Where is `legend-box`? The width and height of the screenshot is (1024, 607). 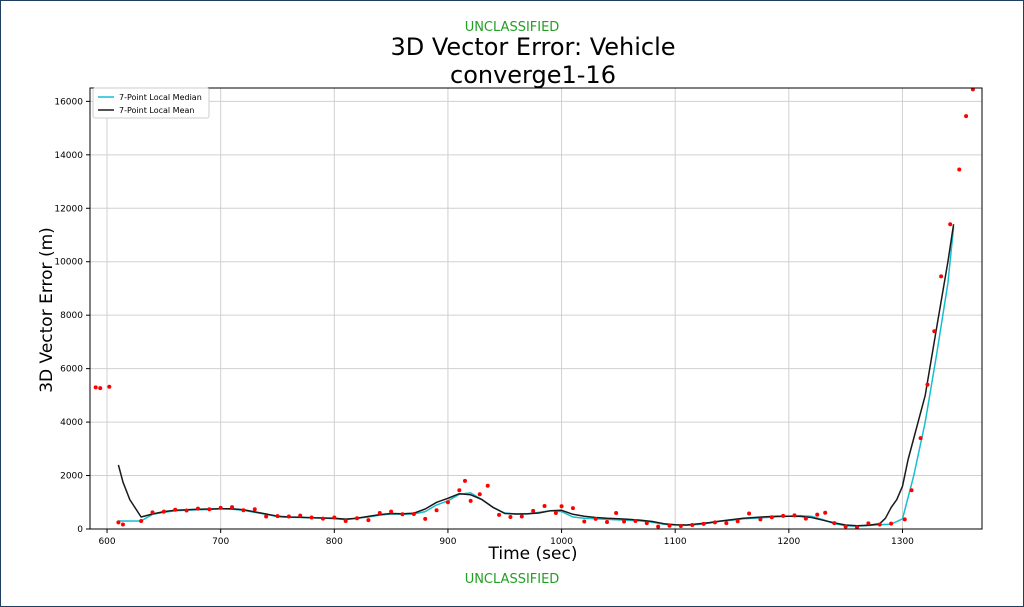 legend-box is located at coordinates (151, 103).